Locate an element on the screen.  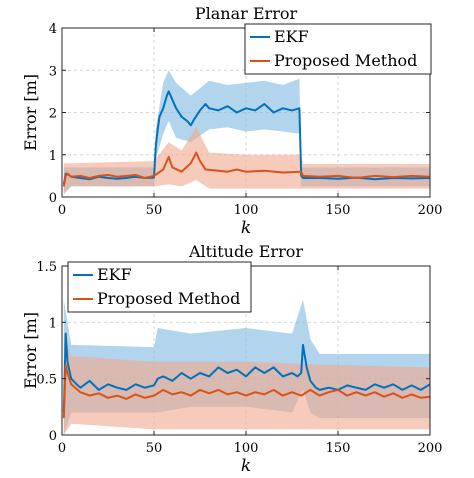
y-tick-label: 0.5 is located at coordinates (46, 380).